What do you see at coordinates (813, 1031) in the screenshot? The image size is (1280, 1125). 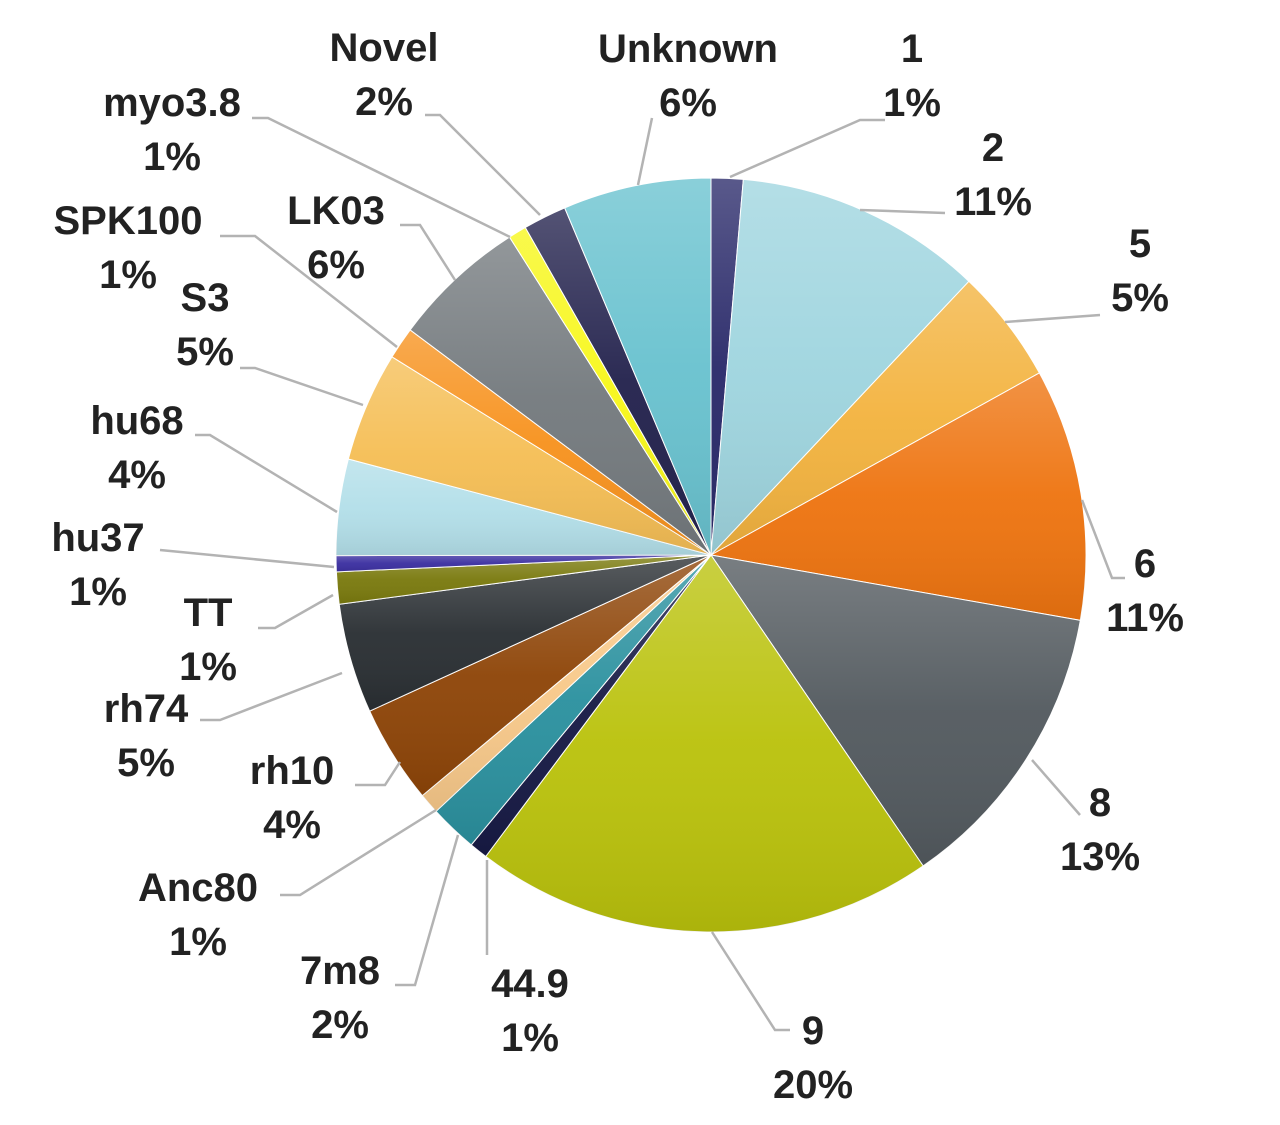 I see `slice-label-name: 9` at bounding box center [813, 1031].